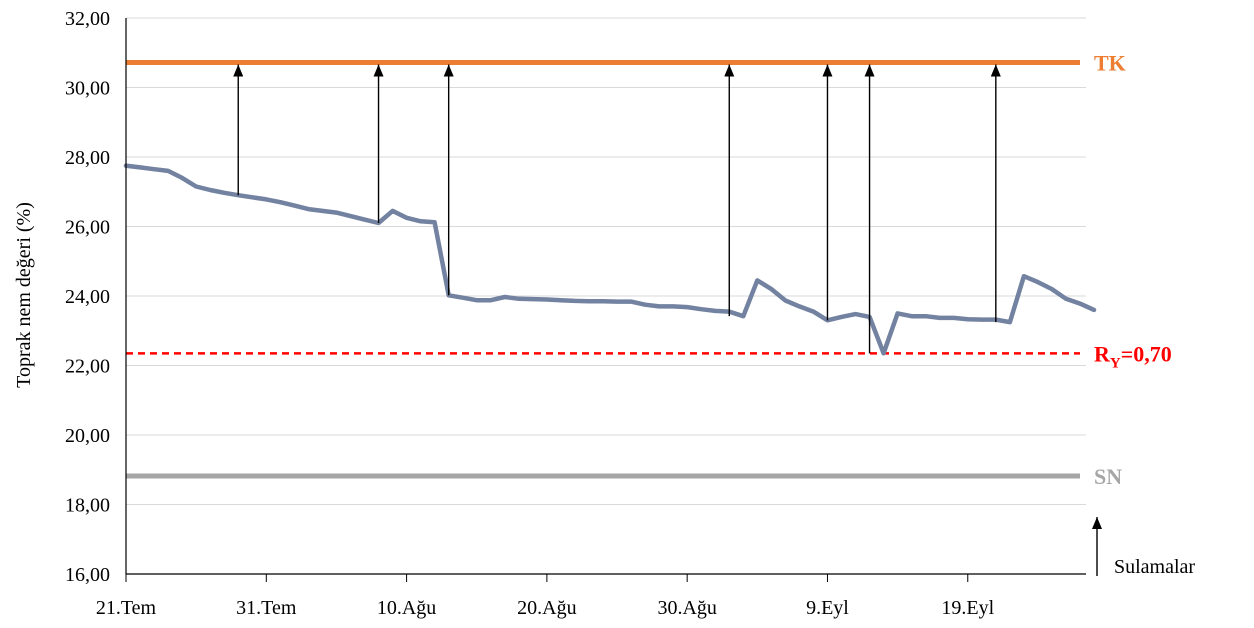 This screenshot has height=628, width=1254. I want to click on y-tick-label: 18,00, so click(87, 506).